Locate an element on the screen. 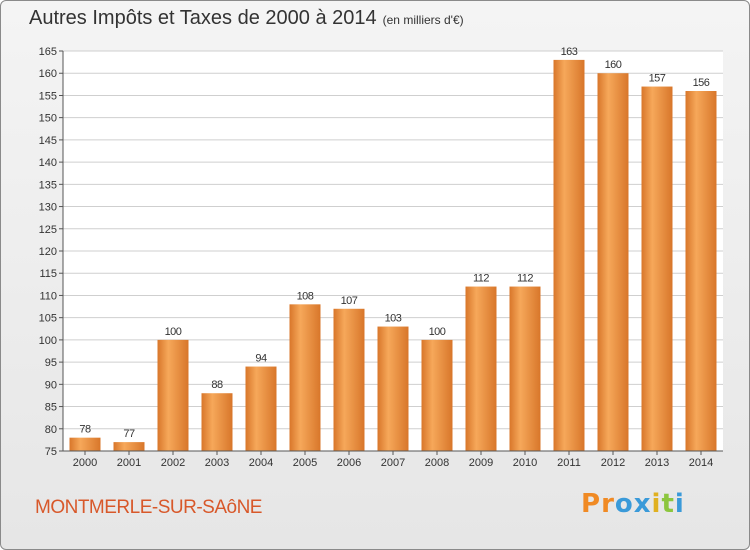 This screenshot has width=750, height=550. x-tick-label: 2014 is located at coordinates (701, 463).